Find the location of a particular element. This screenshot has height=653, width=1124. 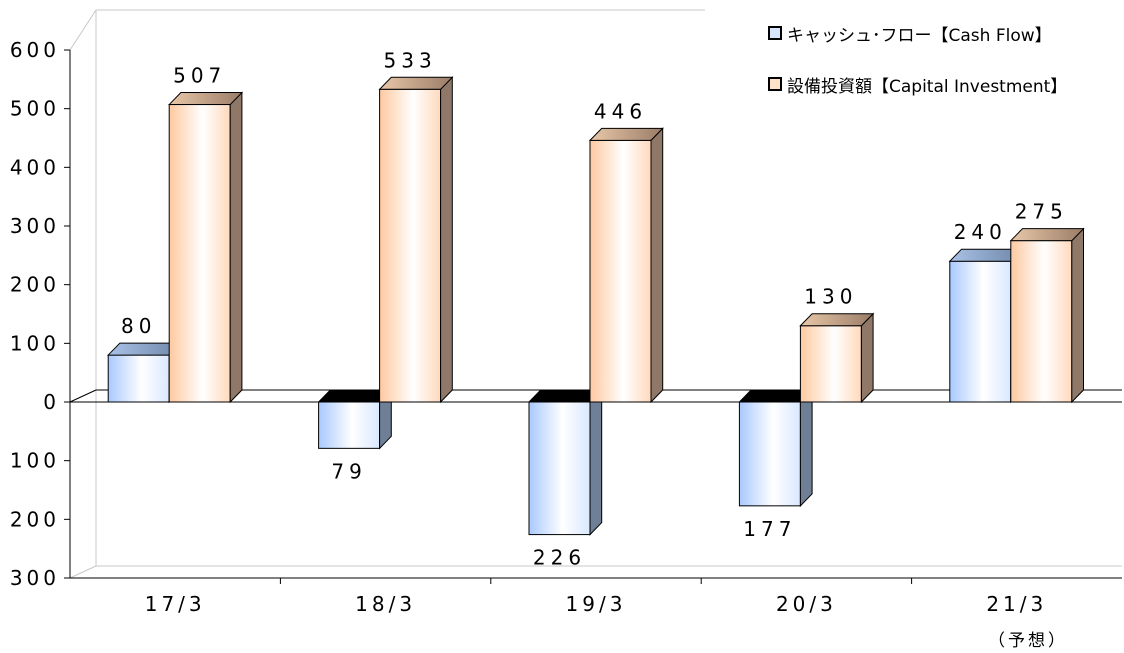

data-label: 275 is located at coordinates (1041, 212).